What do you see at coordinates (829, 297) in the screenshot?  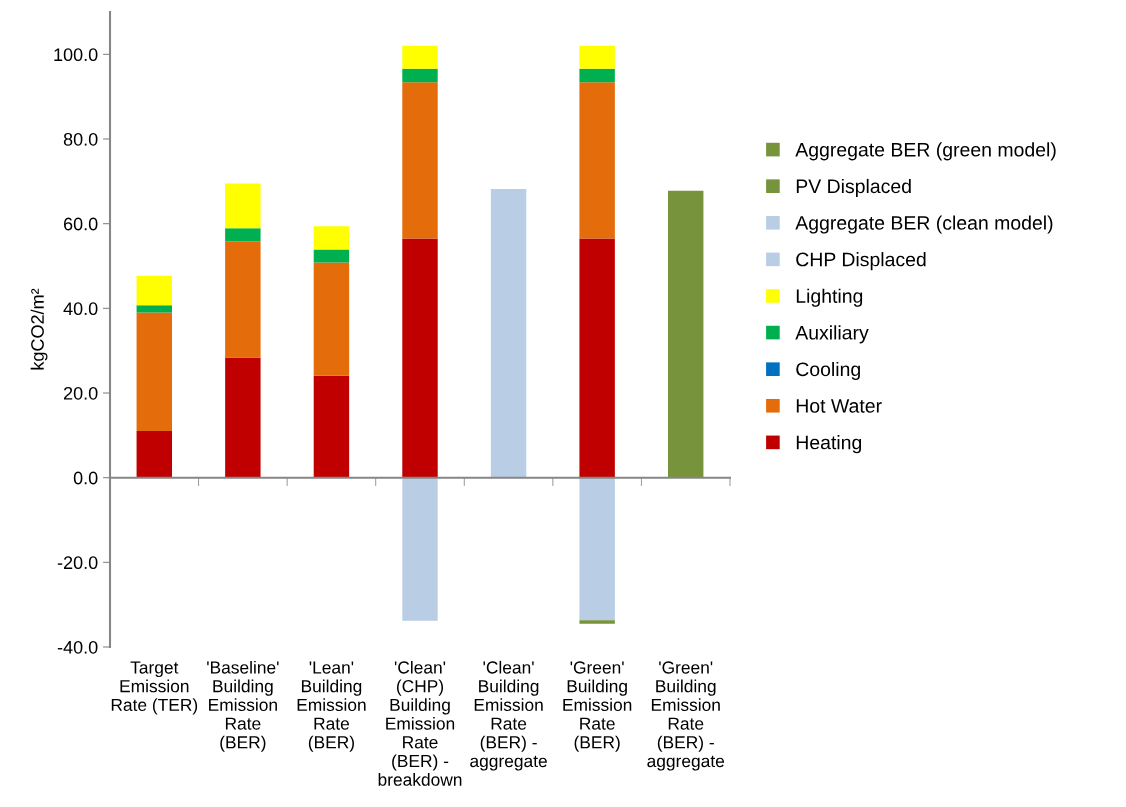 I see `legend-label: Lighting` at bounding box center [829, 297].